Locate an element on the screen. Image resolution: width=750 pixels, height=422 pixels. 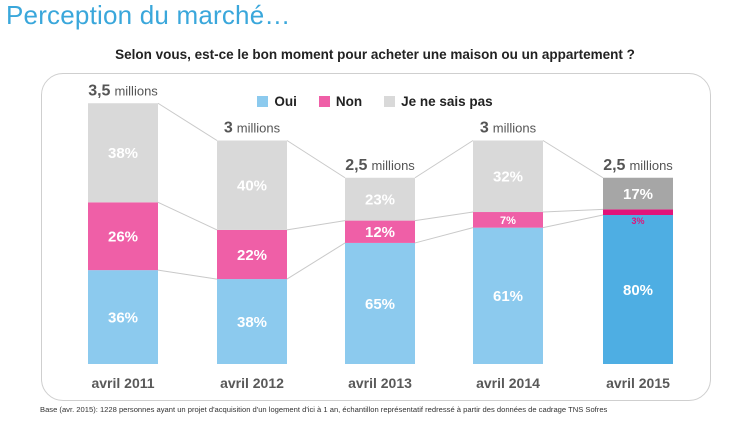
bar-oui-avril-2014 is located at coordinates (508, 295).